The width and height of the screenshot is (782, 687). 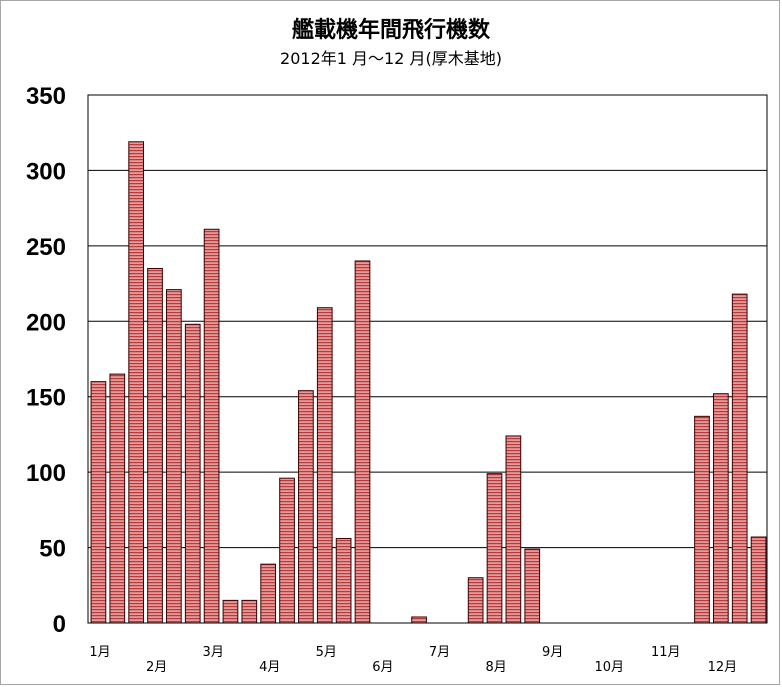 I want to click on x-tick-label: 8月, so click(x=495, y=667).